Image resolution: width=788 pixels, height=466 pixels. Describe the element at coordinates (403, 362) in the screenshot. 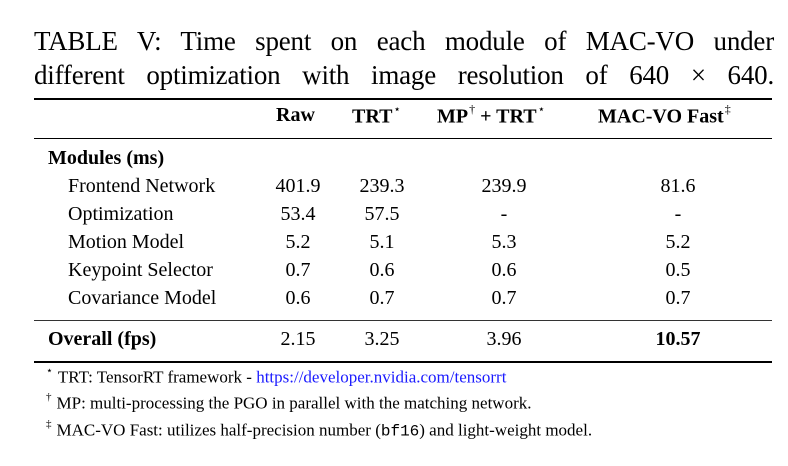

I see `bottom-rule` at that location.